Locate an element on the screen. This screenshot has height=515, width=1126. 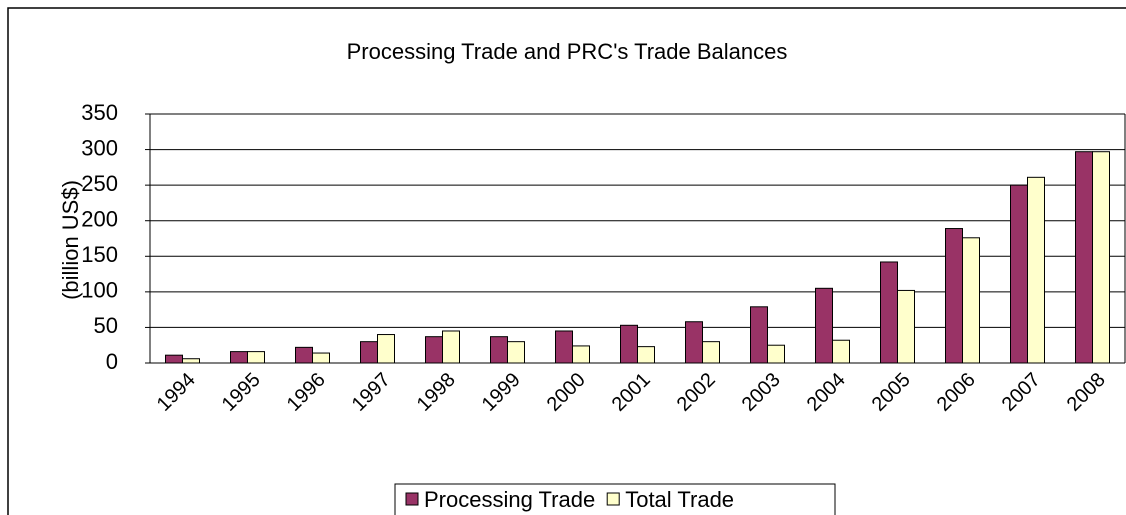
y-tick-label: 150 is located at coordinates (99, 254).